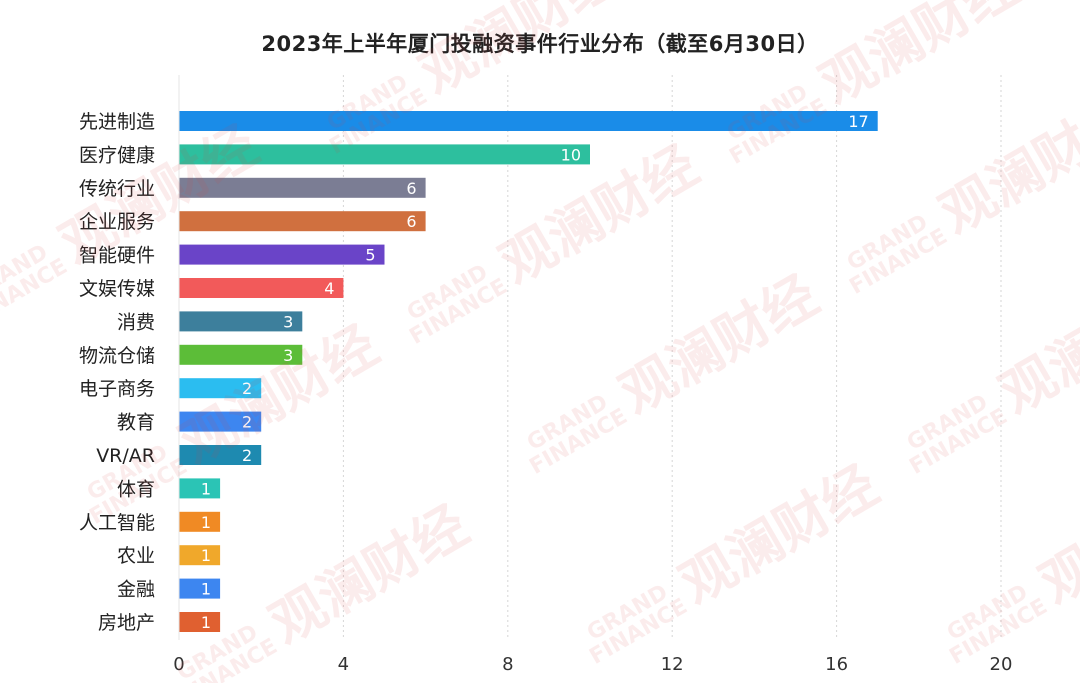 The height and width of the screenshot is (683, 1080). Describe the element at coordinates (125, 456) in the screenshot. I see `category-label: VR/AR` at that location.